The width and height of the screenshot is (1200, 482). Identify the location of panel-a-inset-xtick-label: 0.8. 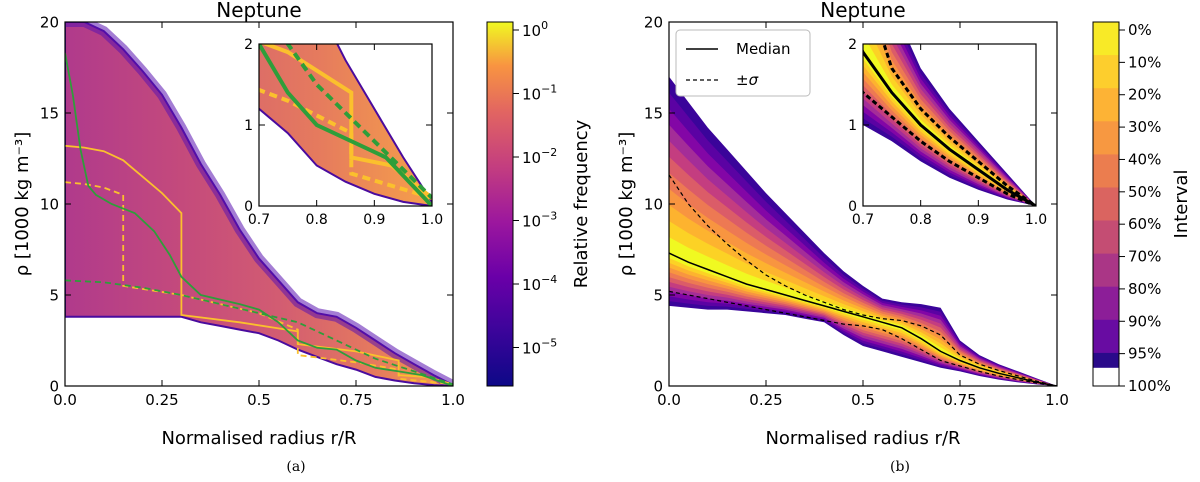
(317, 220).